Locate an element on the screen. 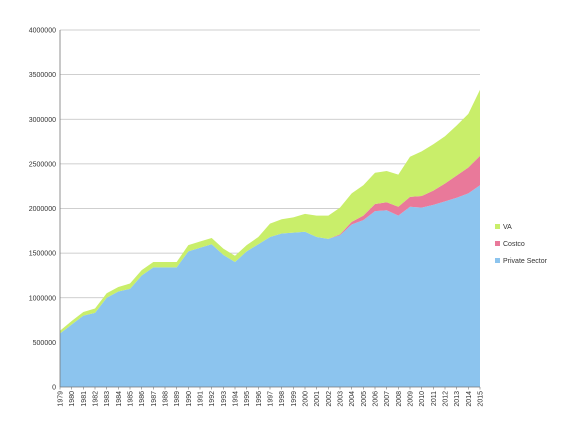  x-tick-label: 2005 is located at coordinates (364, 399).